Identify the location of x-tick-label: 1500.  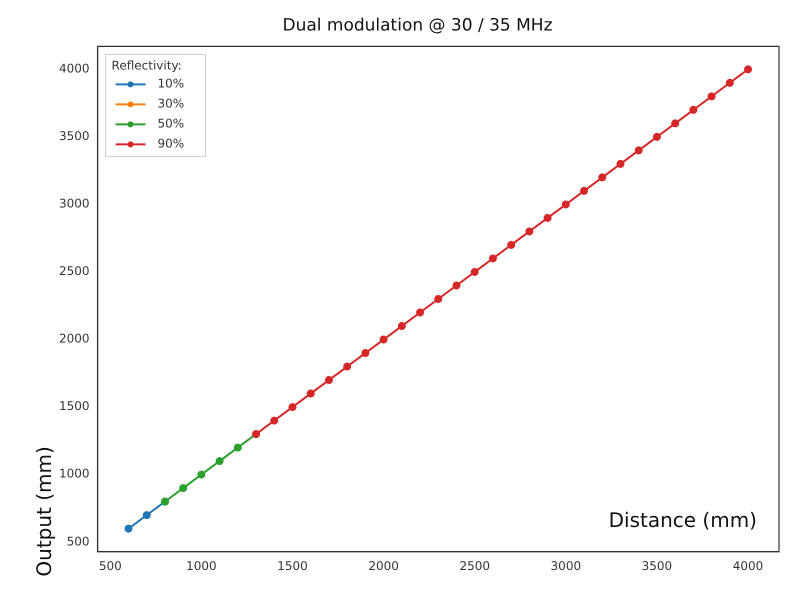
(292, 565).